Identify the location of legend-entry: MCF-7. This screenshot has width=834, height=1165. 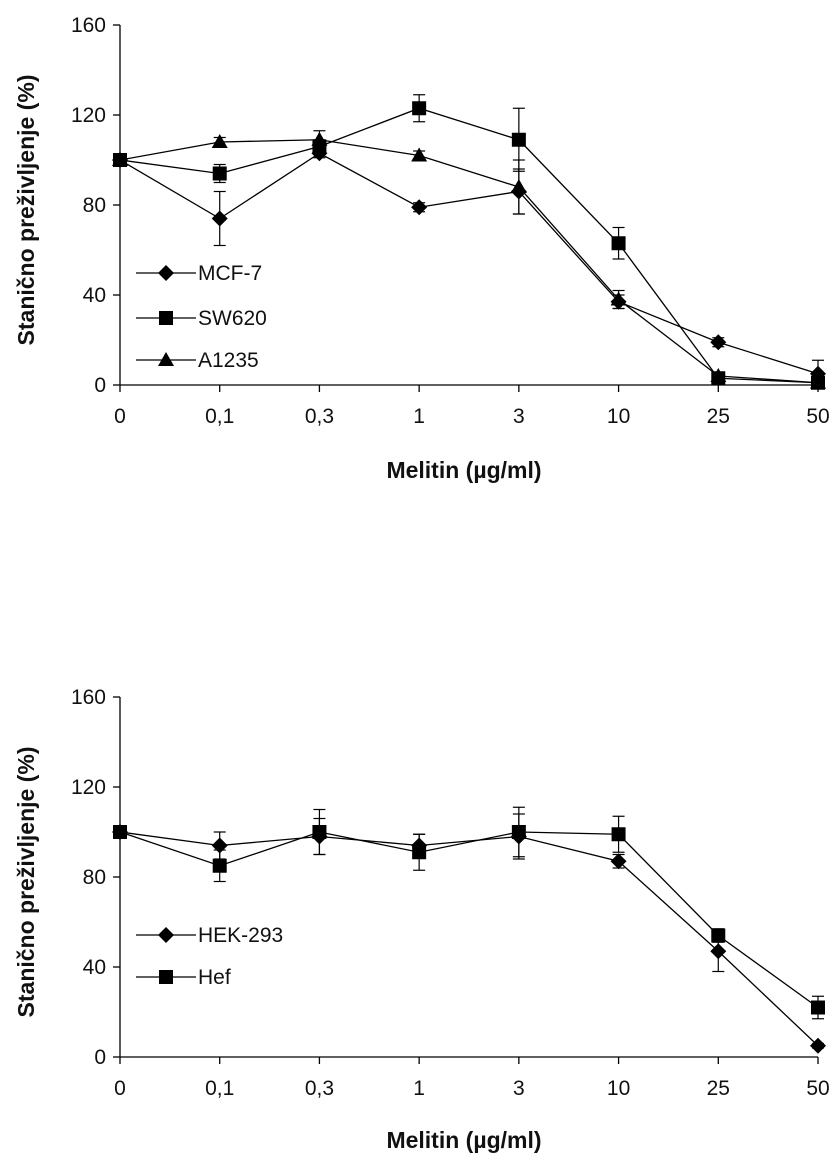
(199, 273).